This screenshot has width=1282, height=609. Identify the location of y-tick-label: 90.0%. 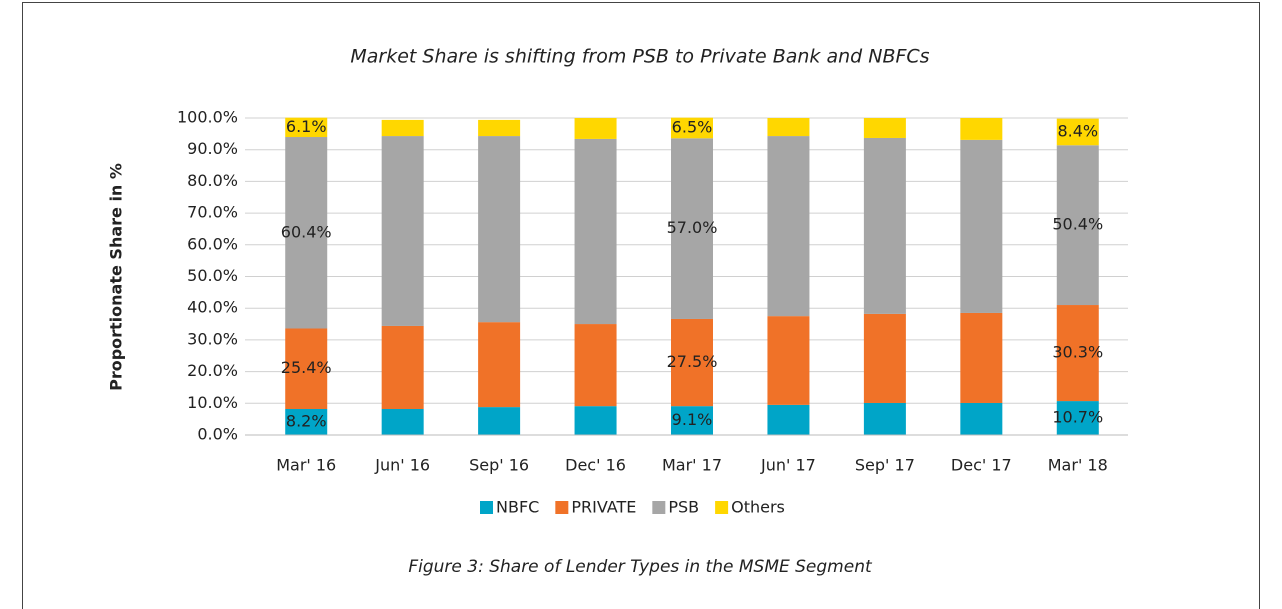
(212, 148).